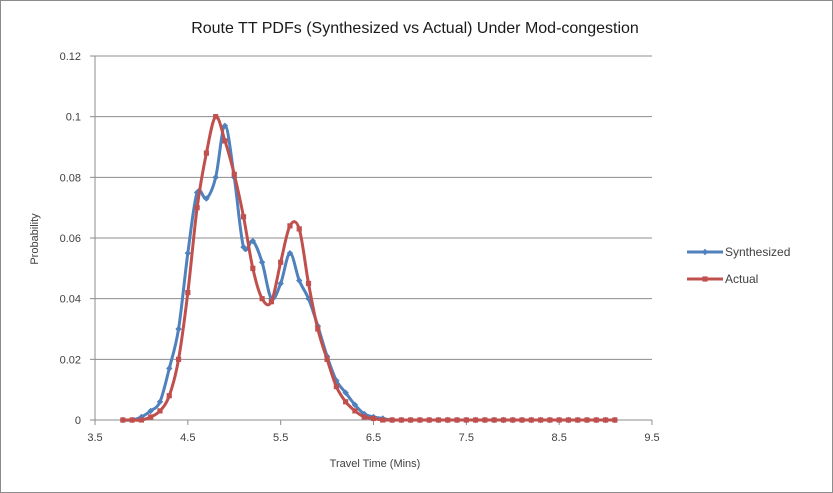 The width and height of the screenshot is (833, 493). Describe the element at coordinates (757, 252) in the screenshot. I see `legend-label: Synthesized` at that location.